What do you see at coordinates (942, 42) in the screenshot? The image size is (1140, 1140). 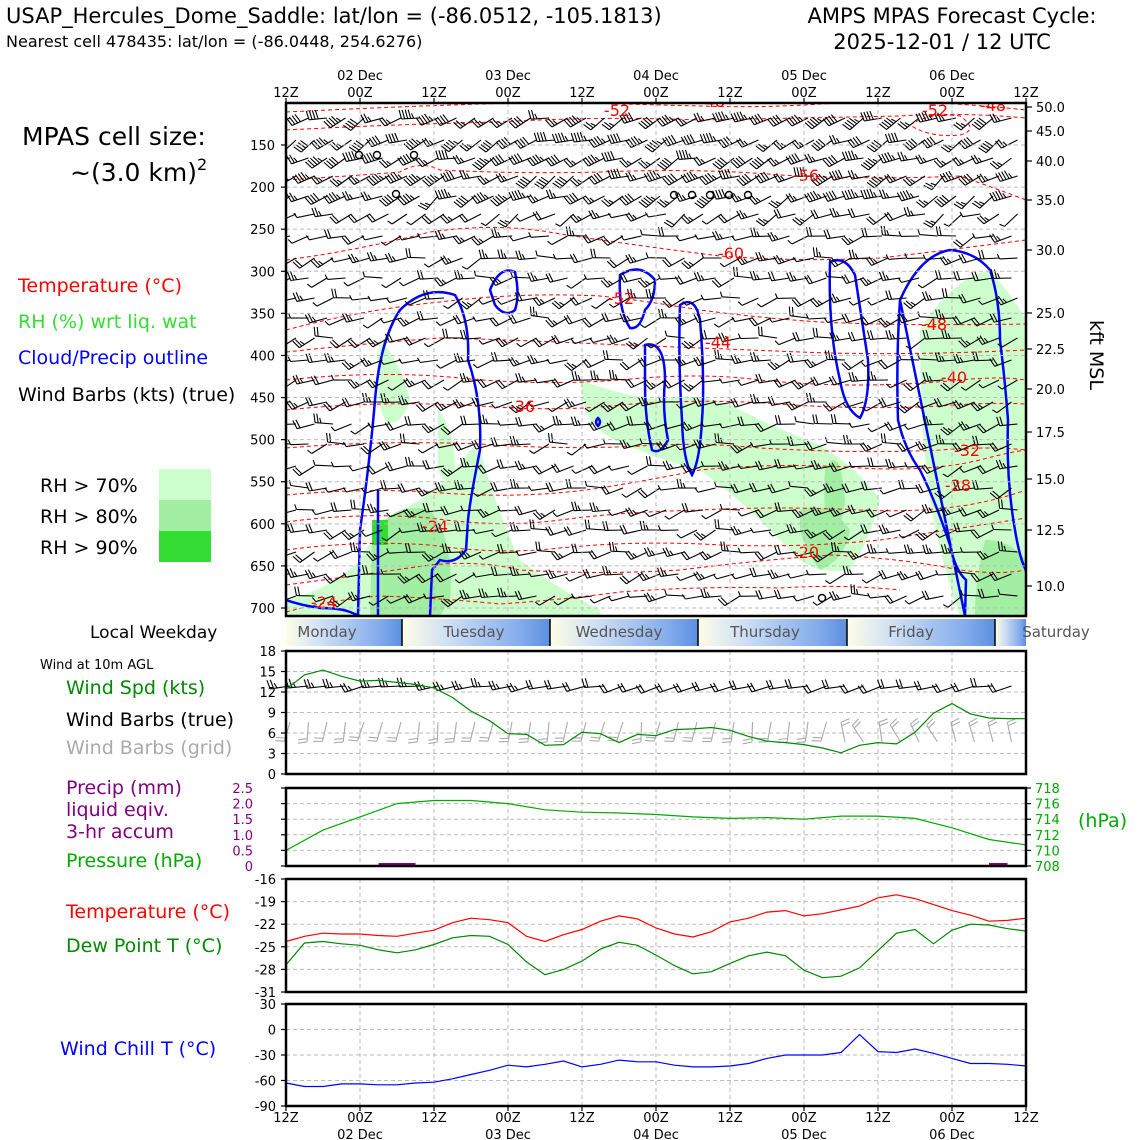 I see `cycle-value: 2025-12-01 / 12 UTC` at bounding box center [942, 42].